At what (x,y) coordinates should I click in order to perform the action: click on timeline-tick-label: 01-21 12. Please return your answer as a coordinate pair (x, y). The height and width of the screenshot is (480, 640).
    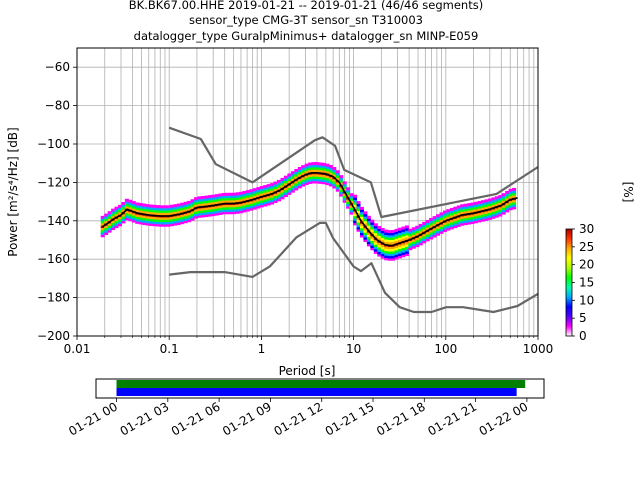
    Looking at the image, I should click on (298, 418).